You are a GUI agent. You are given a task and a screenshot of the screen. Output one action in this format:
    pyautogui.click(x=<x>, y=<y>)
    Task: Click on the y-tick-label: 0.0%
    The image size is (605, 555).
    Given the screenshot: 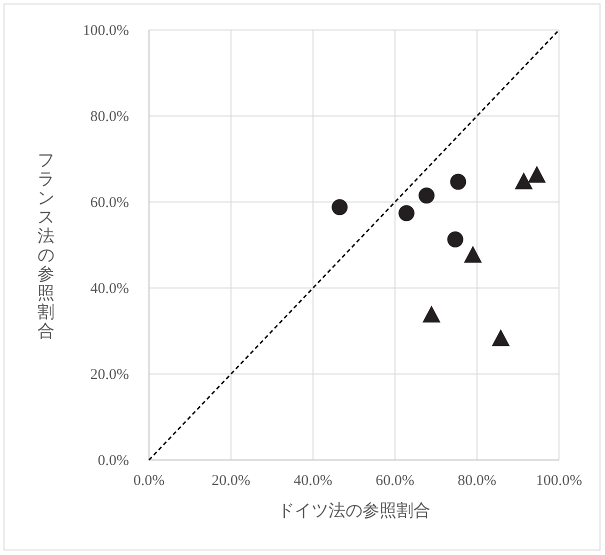 What is the action you would take?
    pyautogui.click(x=113, y=461)
    